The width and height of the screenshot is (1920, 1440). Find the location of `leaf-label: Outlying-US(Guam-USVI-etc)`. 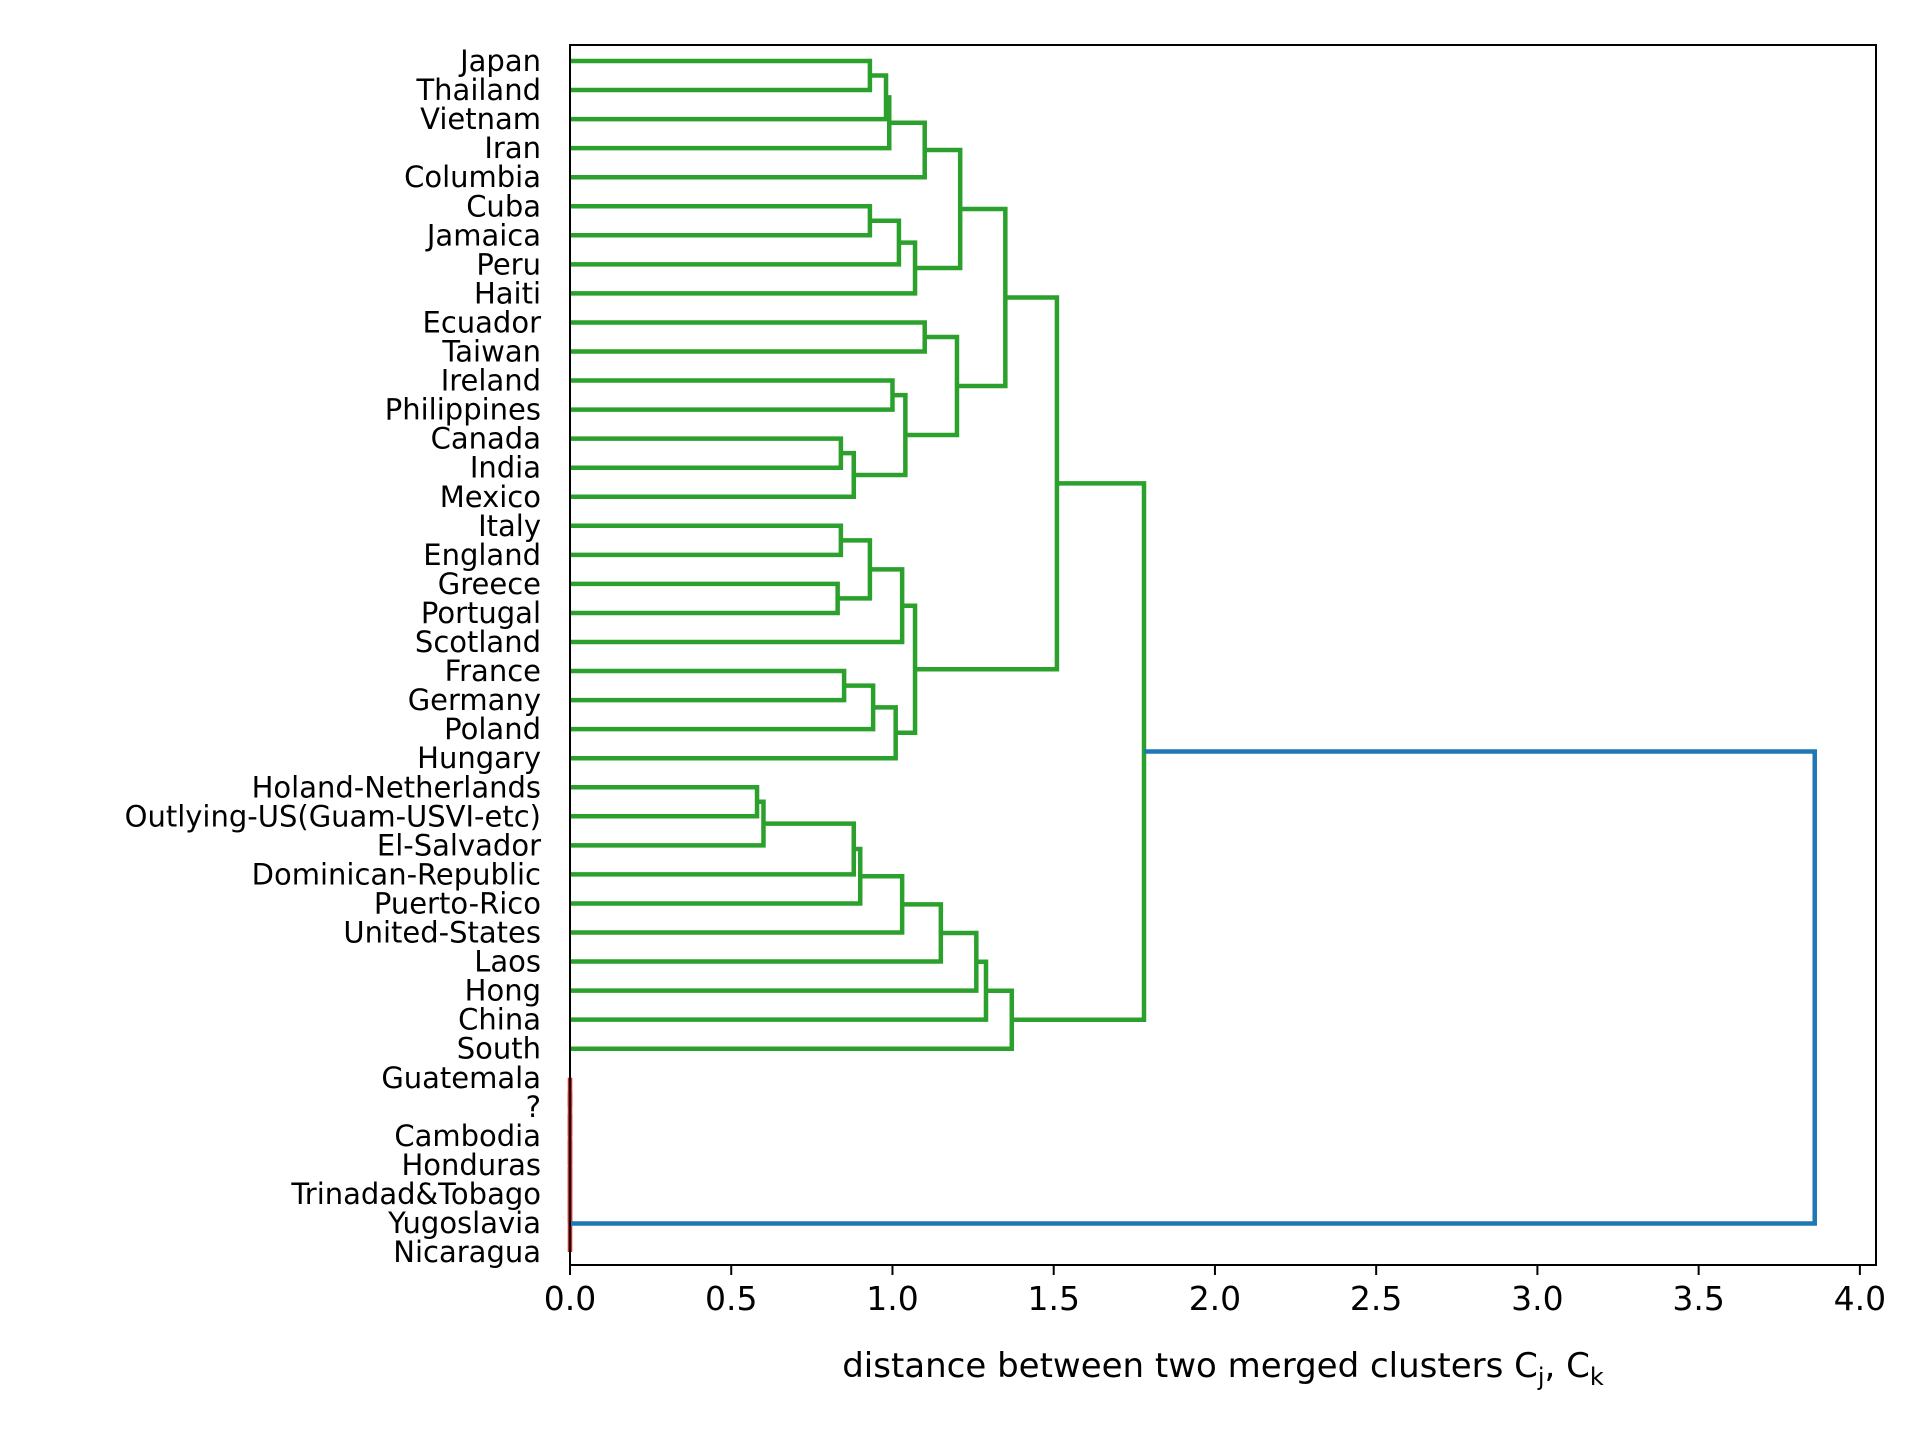

leaf-label: Outlying-US(Guam-USVI-etc) is located at coordinates (333, 816).